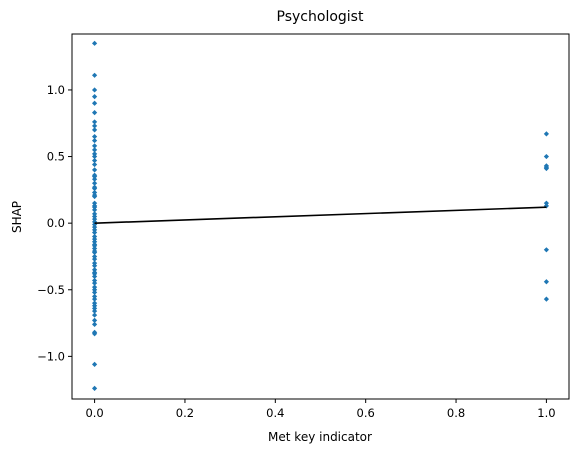  What do you see at coordinates (456, 413) in the screenshot?
I see `x-tick-label: 0.8` at bounding box center [456, 413].